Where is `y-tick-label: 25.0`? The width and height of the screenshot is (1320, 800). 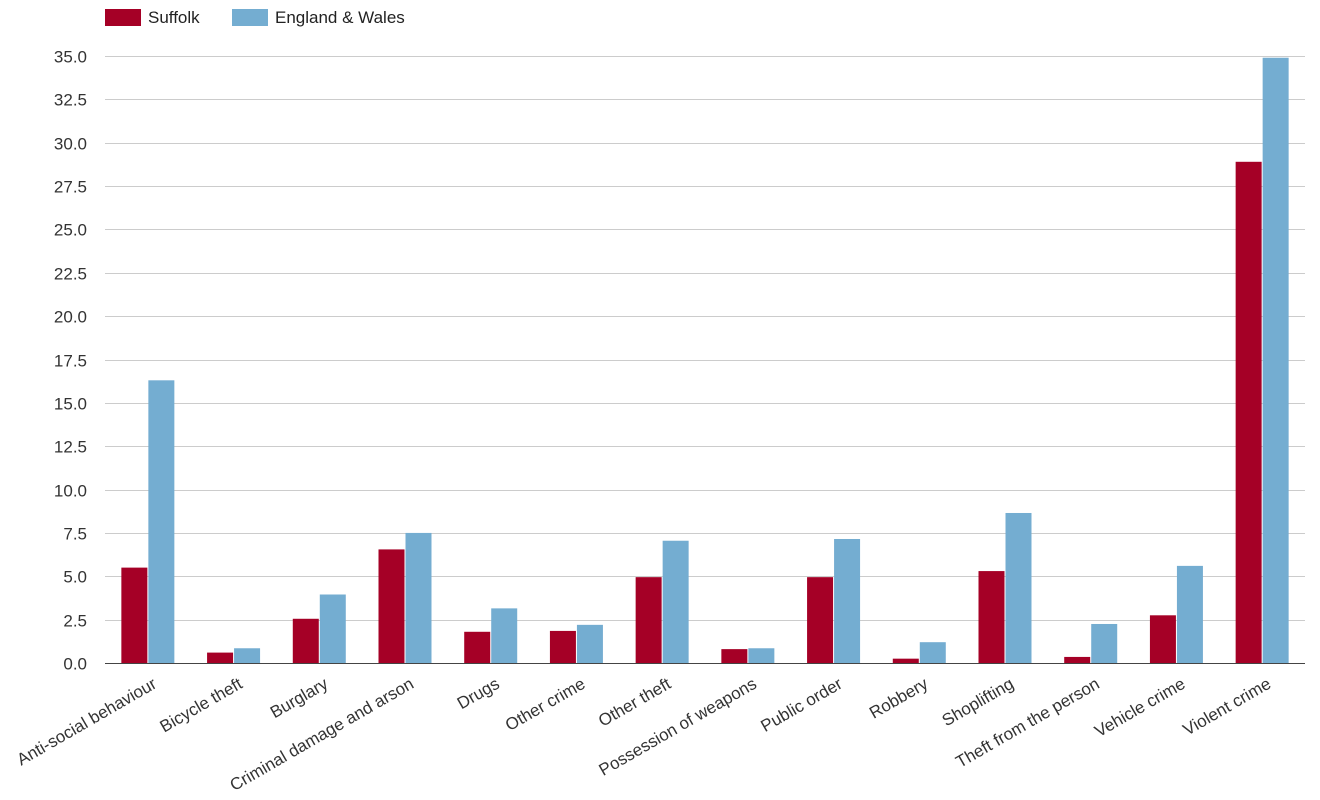 y-tick-label: 25.0 is located at coordinates (70, 230).